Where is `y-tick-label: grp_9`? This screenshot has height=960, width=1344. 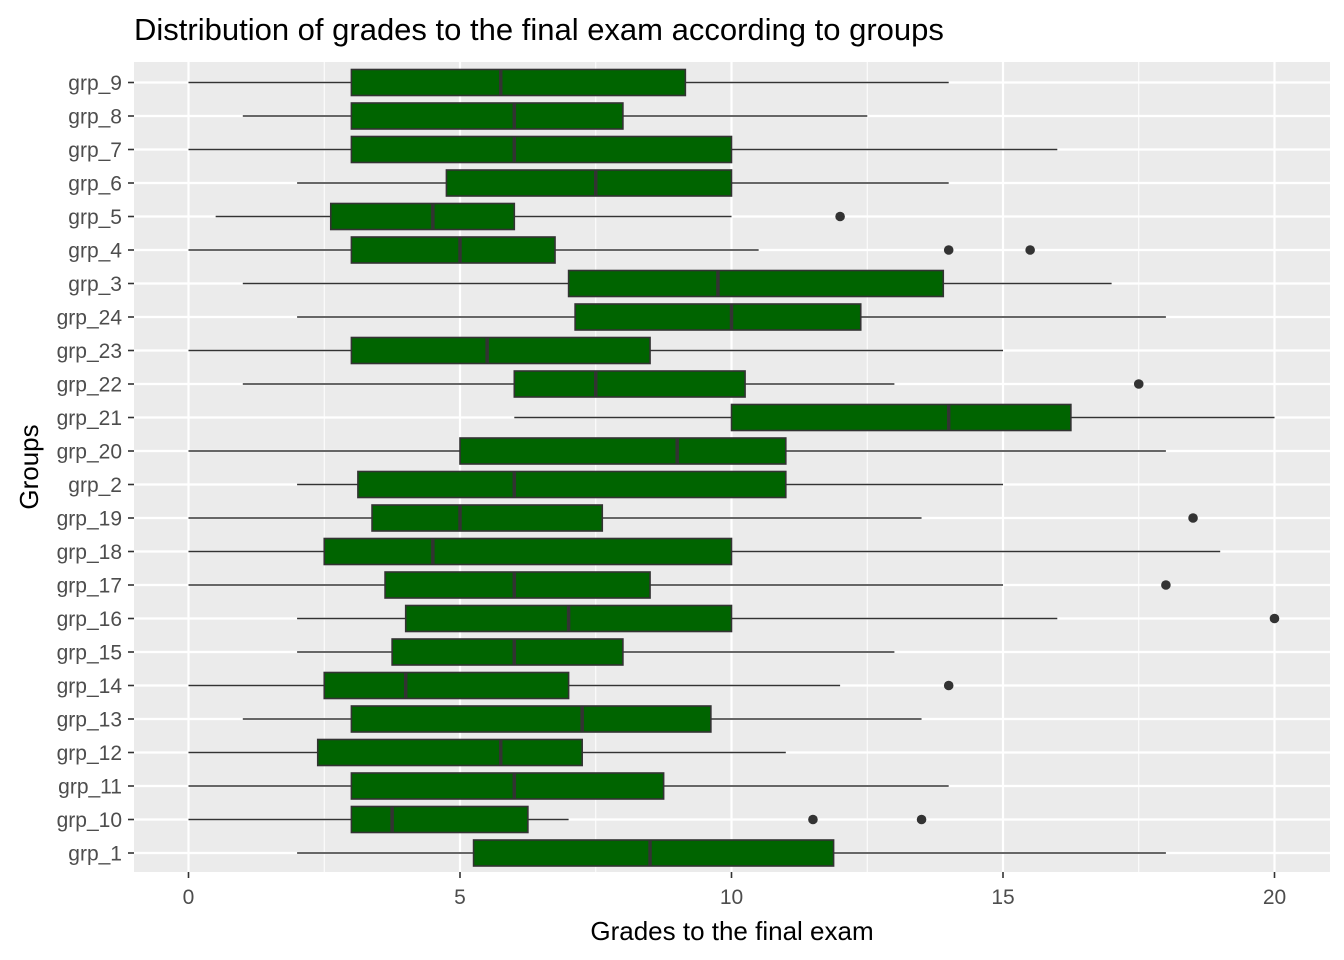
y-tick-label: grp_9 is located at coordinates (95, 83).